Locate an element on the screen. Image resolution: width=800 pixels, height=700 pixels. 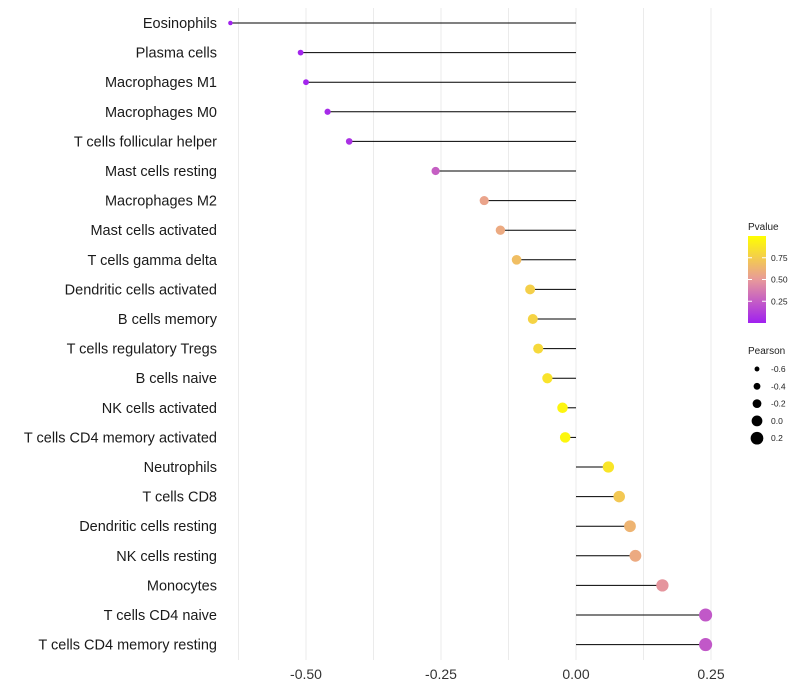
category-label: NK cells activated is located at coordinates (159, 409).